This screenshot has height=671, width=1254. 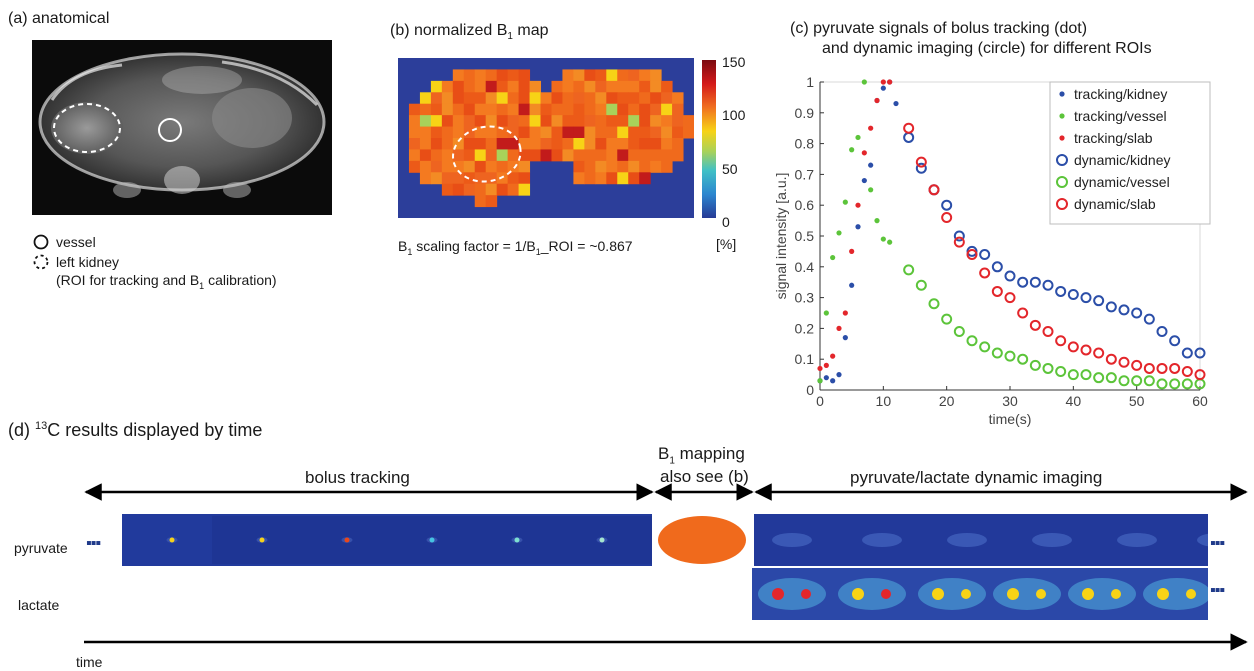 What do you see at coordinates (702, 540) in the screenshot?
I see `b1-frame-map` at bounding box center [702, 540].